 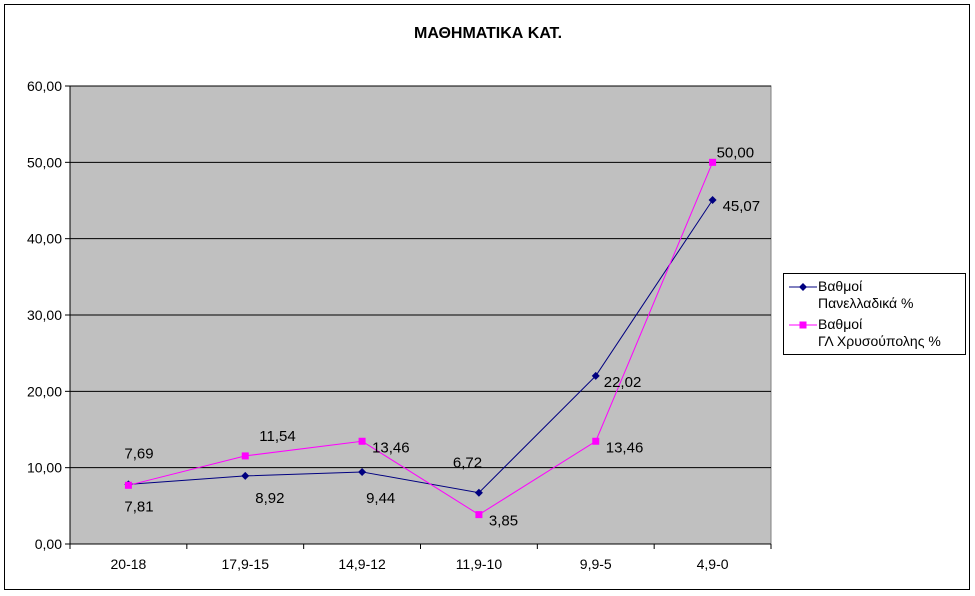 What do you see at coordinates (503, 521) in the screenshot?
I see `data-label: 3,85` at bounding box center [503, 521].